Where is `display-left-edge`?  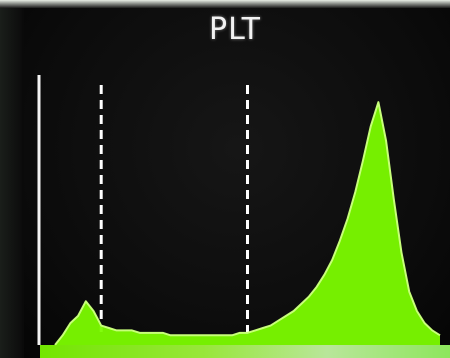 display-left-edge is located at coordinates (11, 179).